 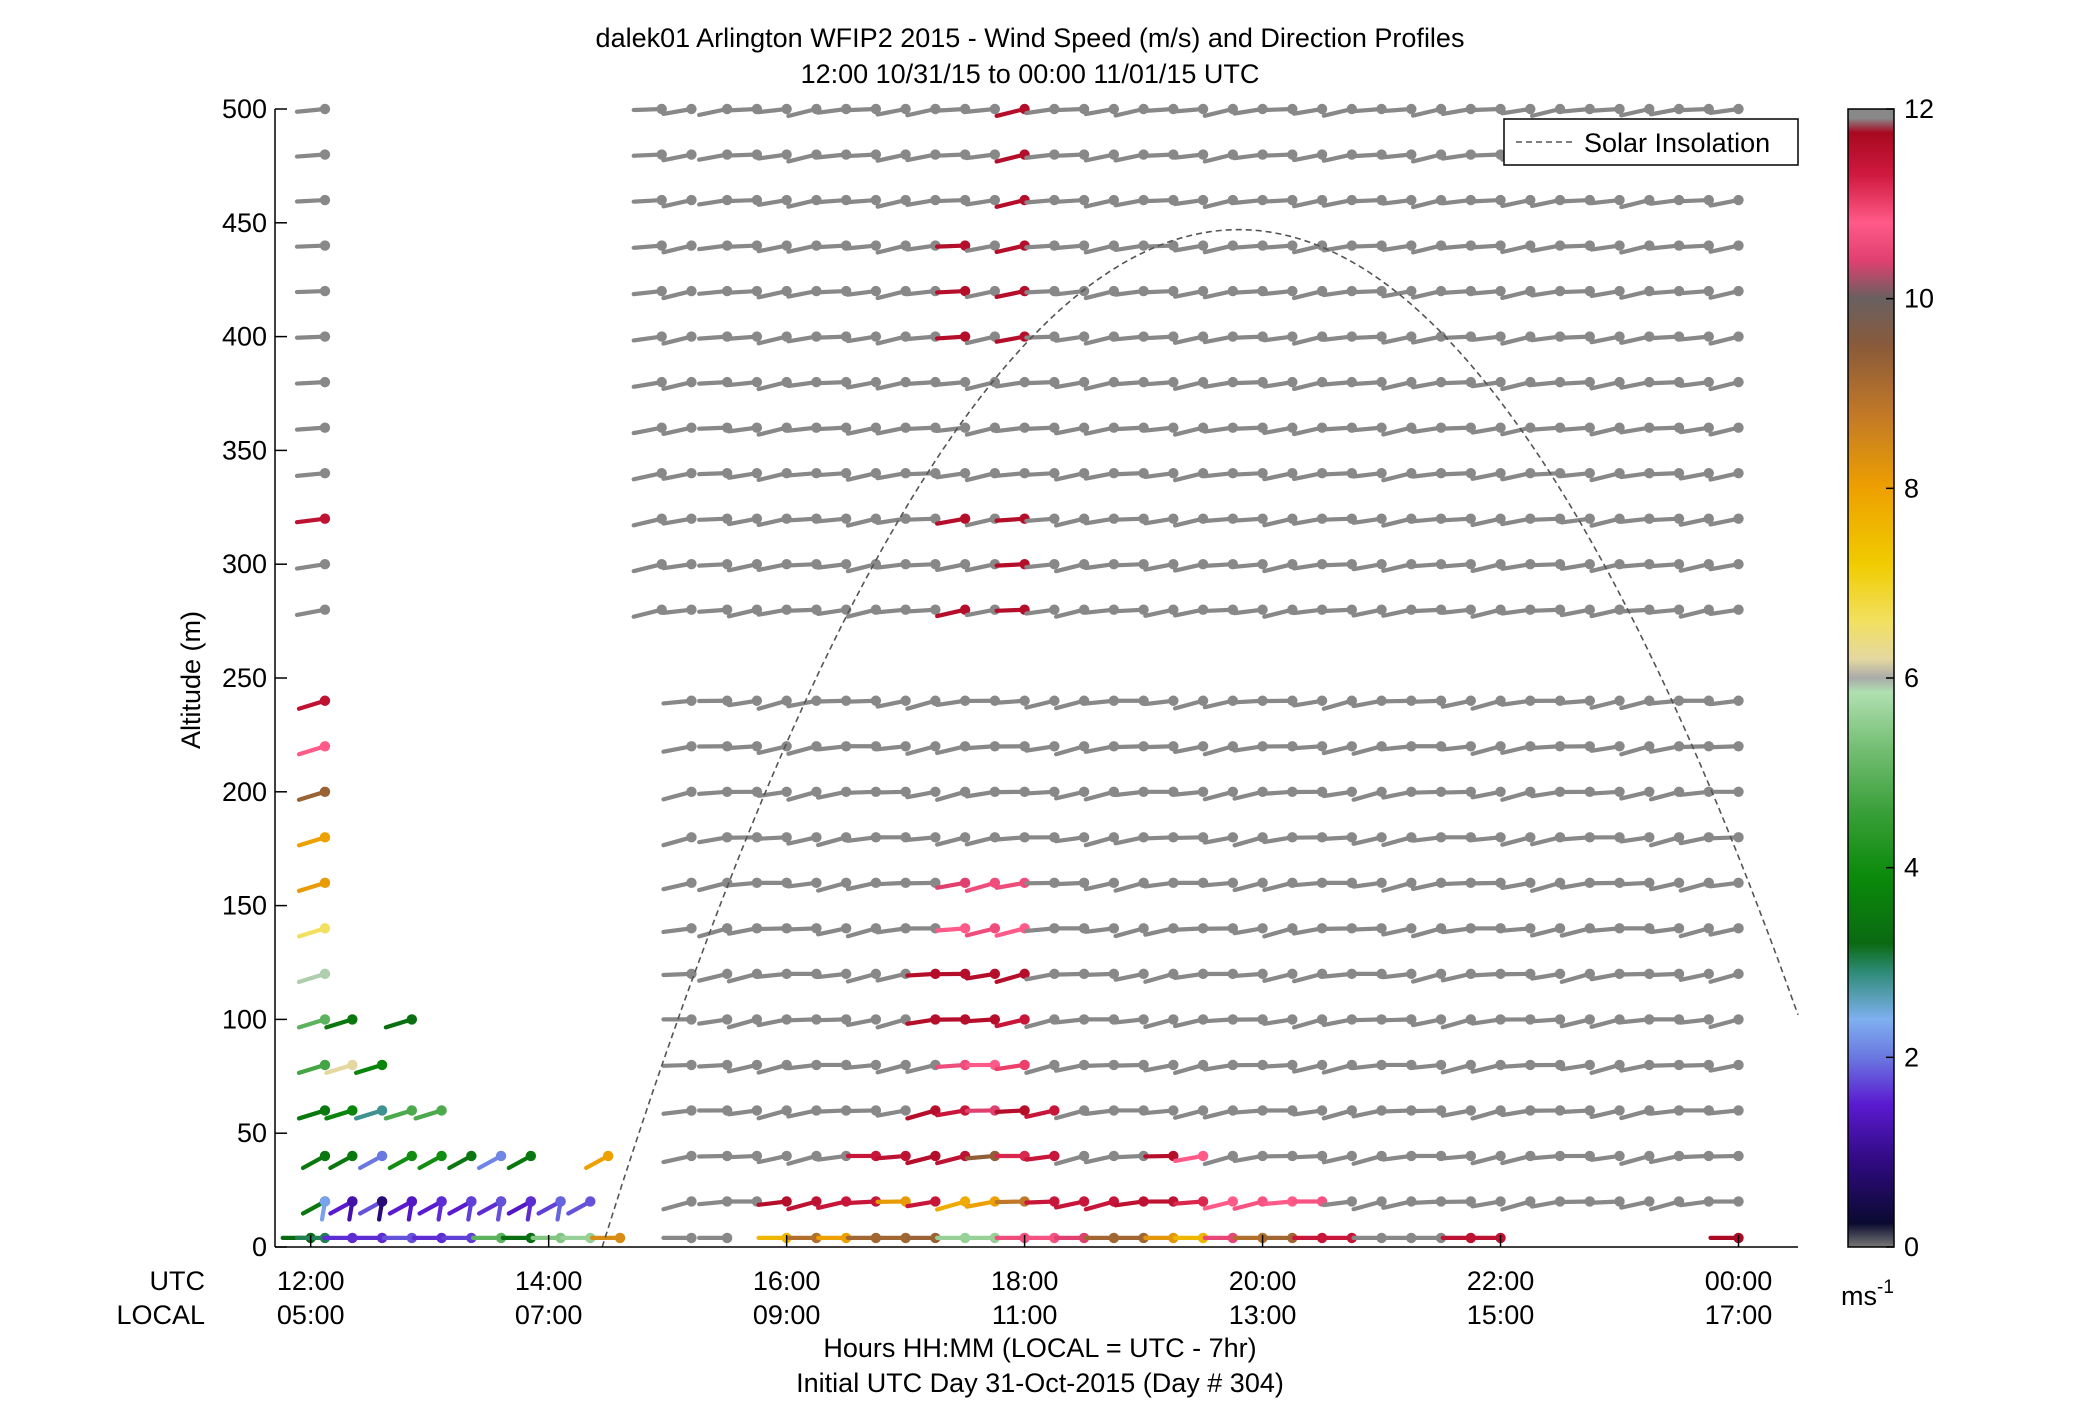 I want to click on colorbar-tick-label: 8, so click(x=1911, y=488).